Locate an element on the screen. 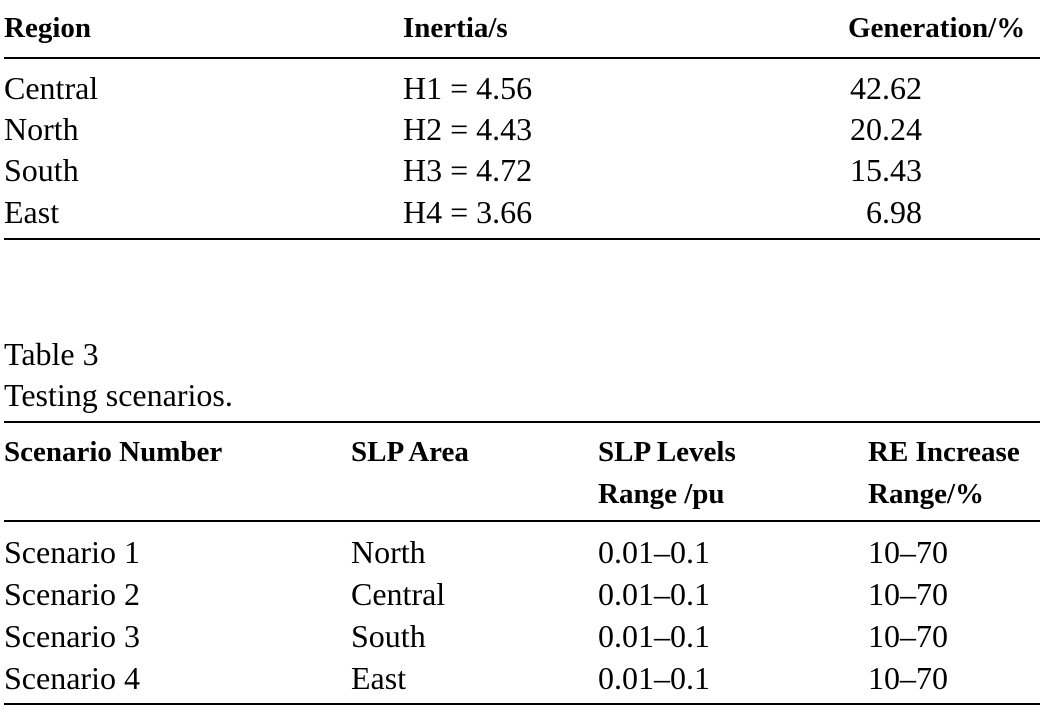 The height and width of the screenshot is (713, 1048). column-header-slp-levels-line-1: SLP Levels is located at coordinates (667, 452).